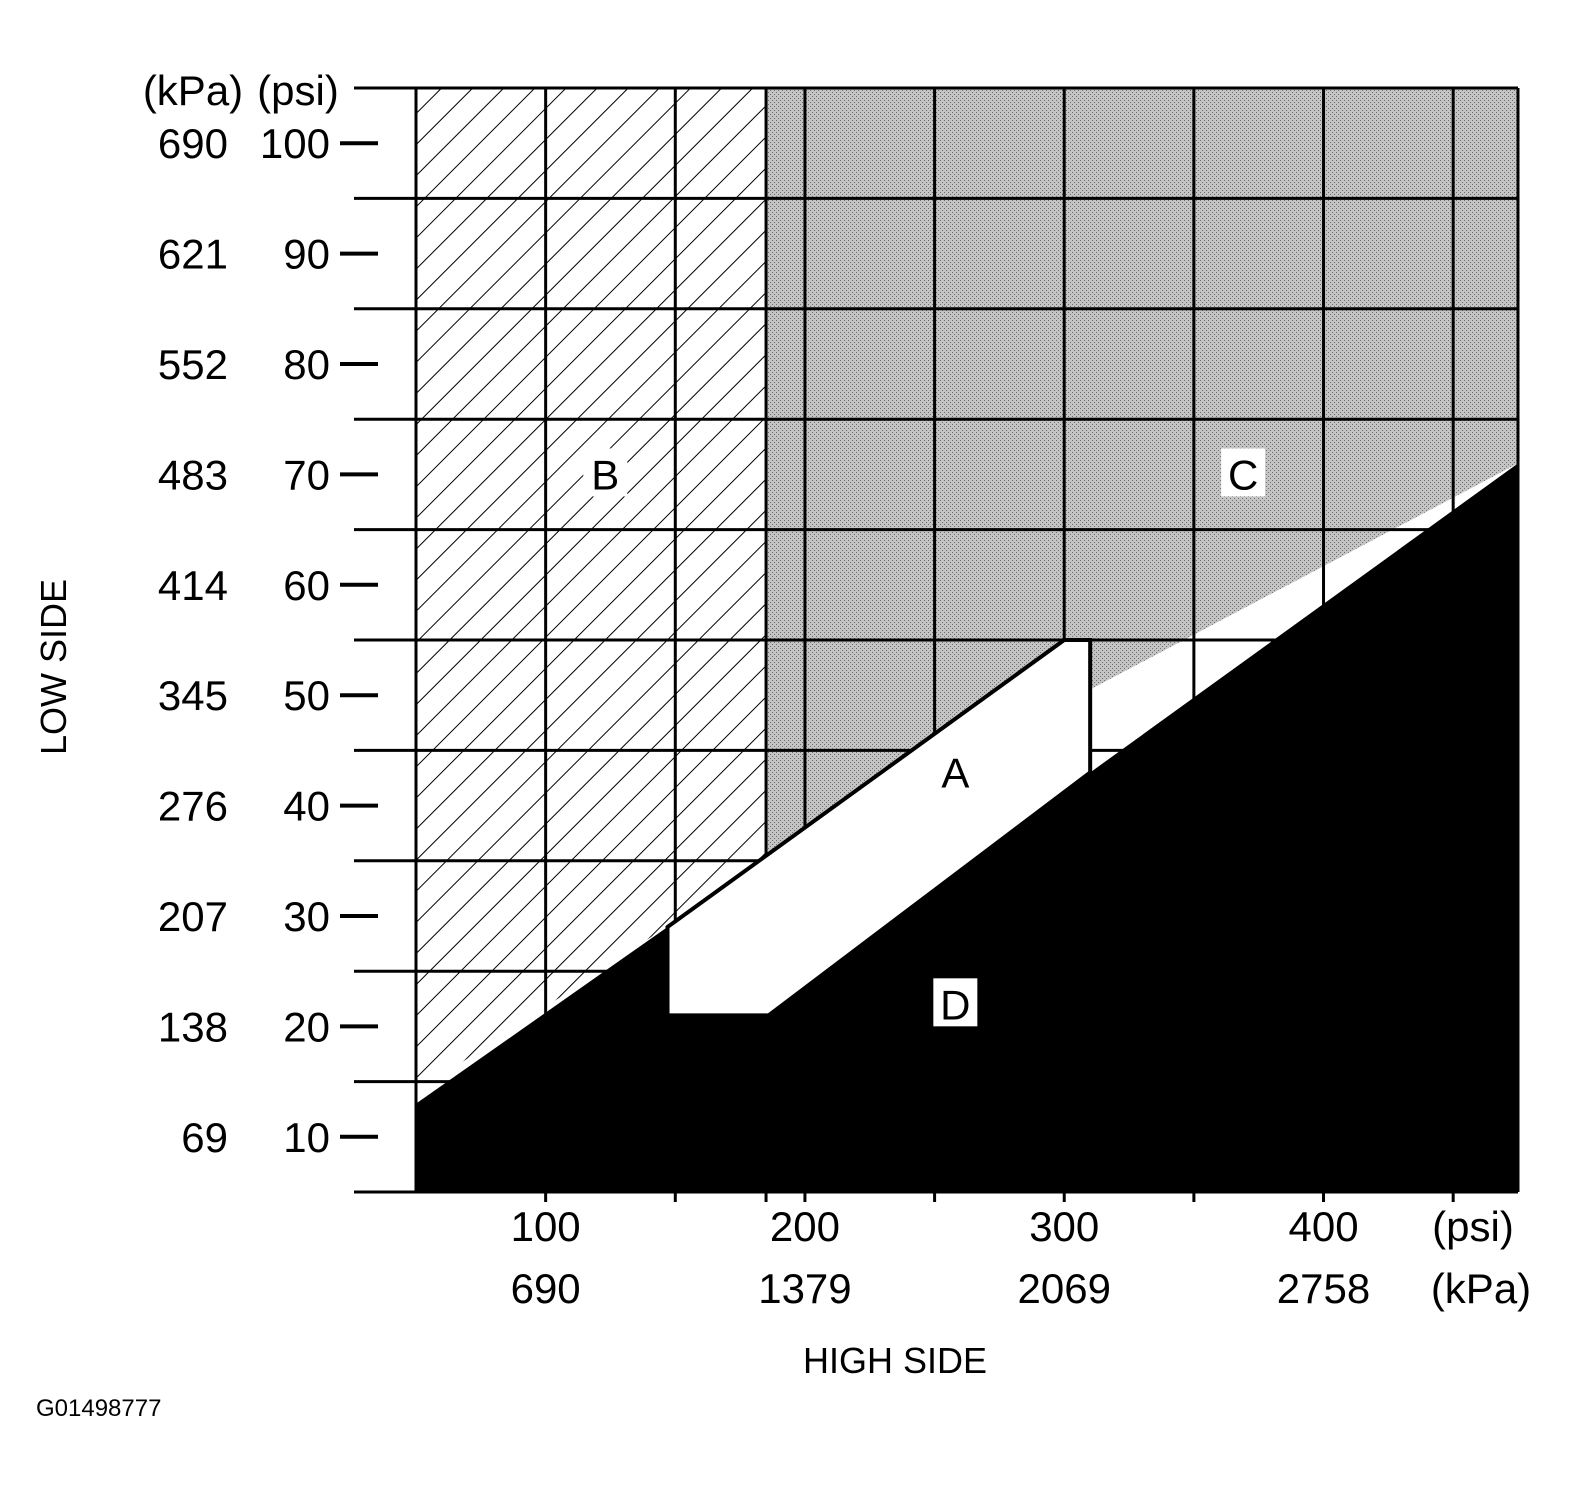 The image size is (1580, 1507). What do you see at coordinates (1064, 1288) in the screenshot?
I see `x-tick-label-kpa: 2069` at bounding box center [1064, 1288].